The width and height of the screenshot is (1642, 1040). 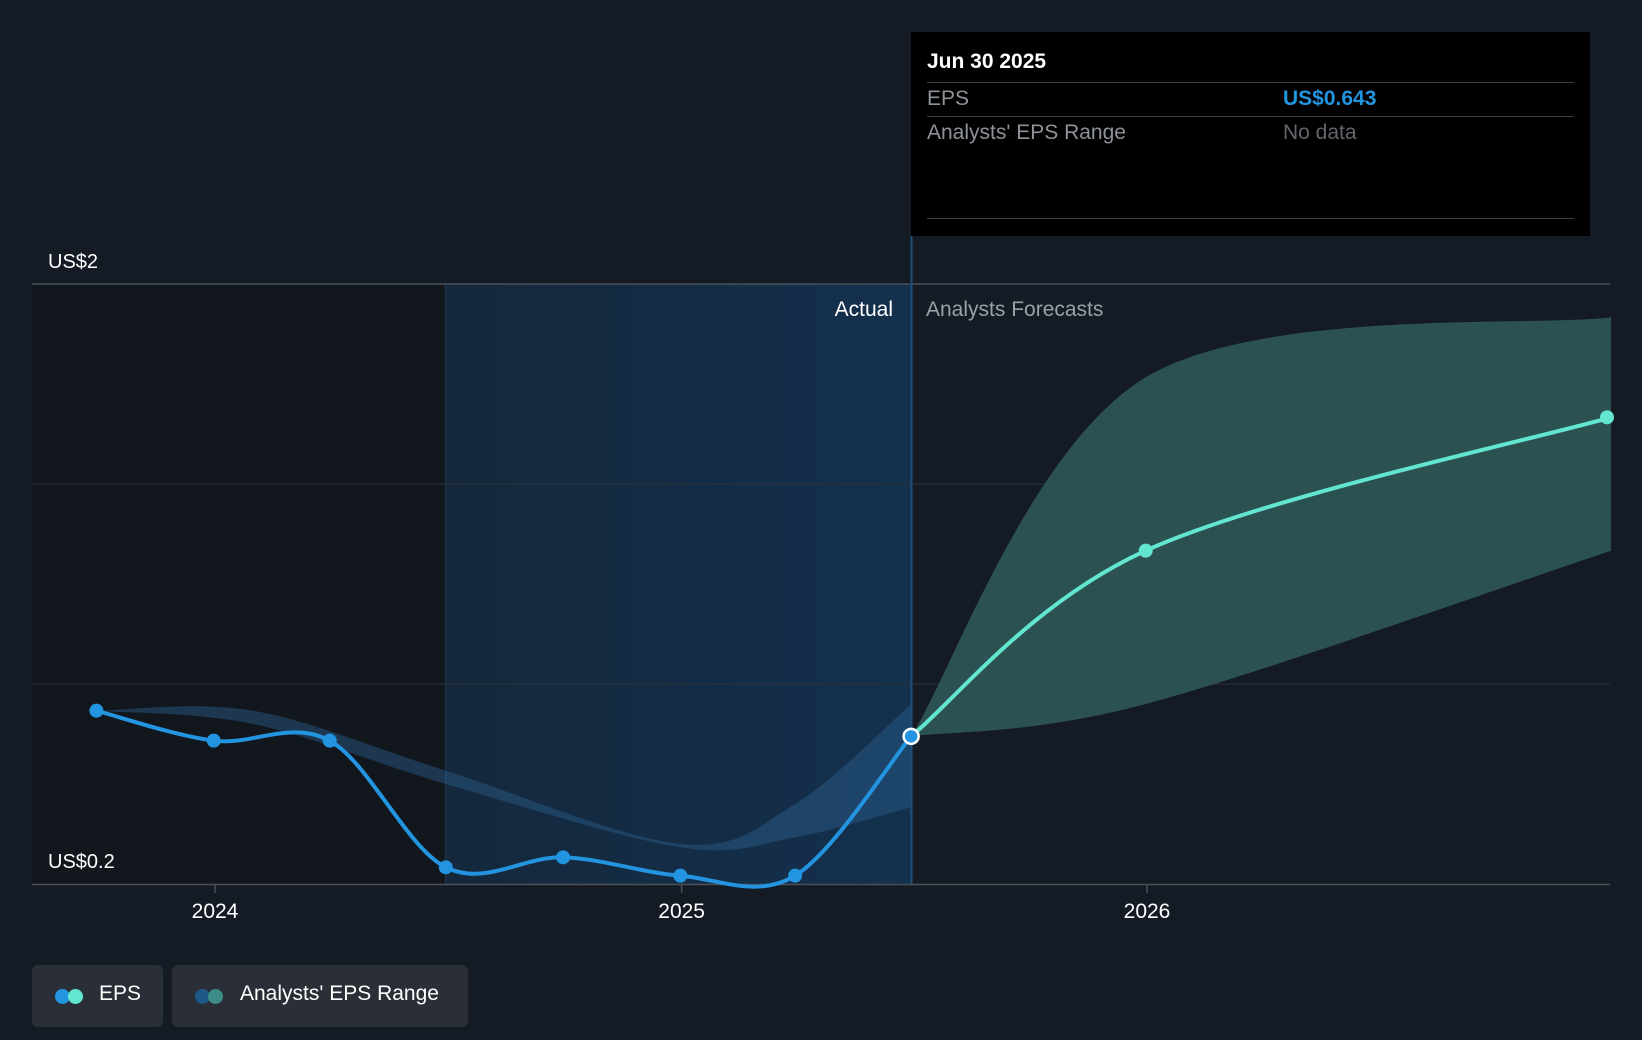 I want to click on eps-legend-icon, so click(x=62, y=996).